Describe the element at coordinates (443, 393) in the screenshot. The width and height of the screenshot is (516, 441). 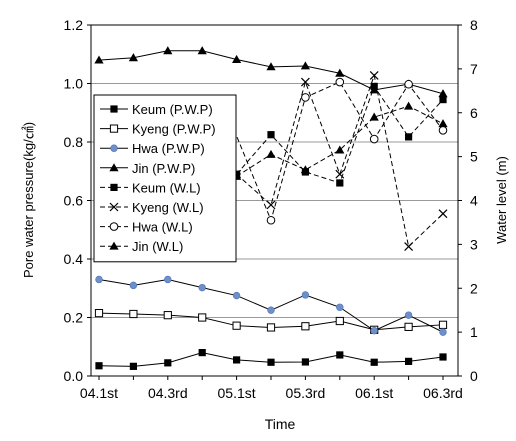
I see `x-tick-label: 06.3rd` at that location.